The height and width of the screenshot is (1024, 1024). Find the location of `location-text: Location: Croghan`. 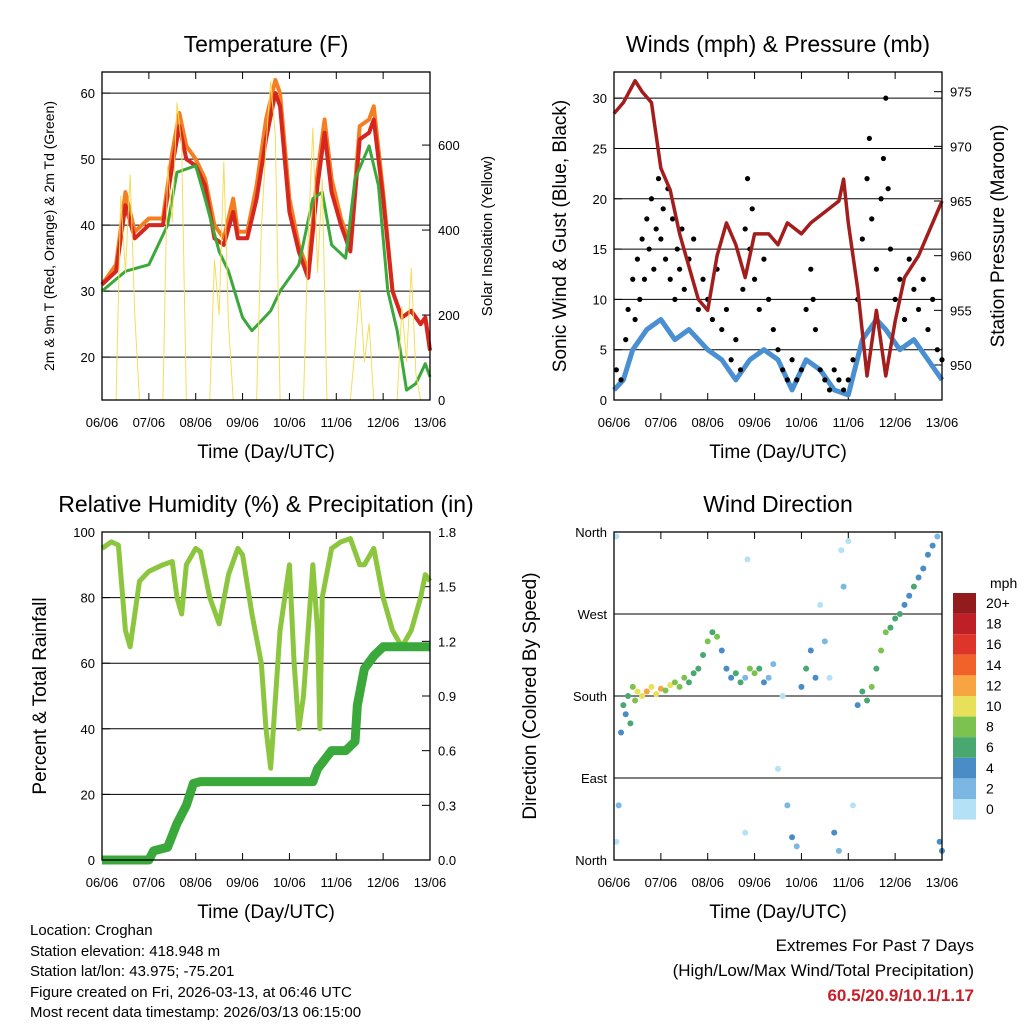

location-text: Location: Croghan is located at coordinates (91, 930).